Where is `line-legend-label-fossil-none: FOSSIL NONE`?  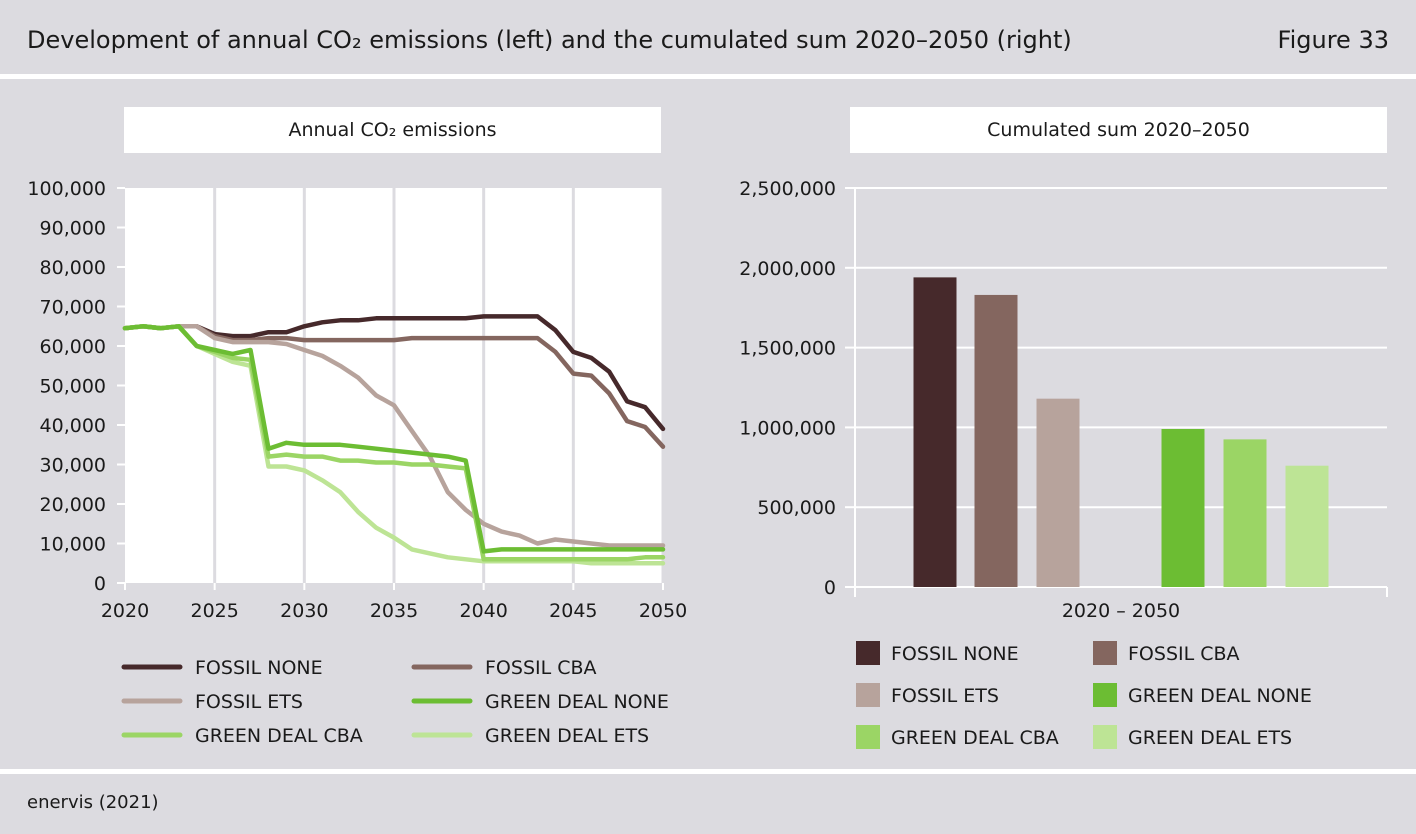
line-legend-label-fossil-none: FOSSIL NONE is located at coordinates (259, 668).